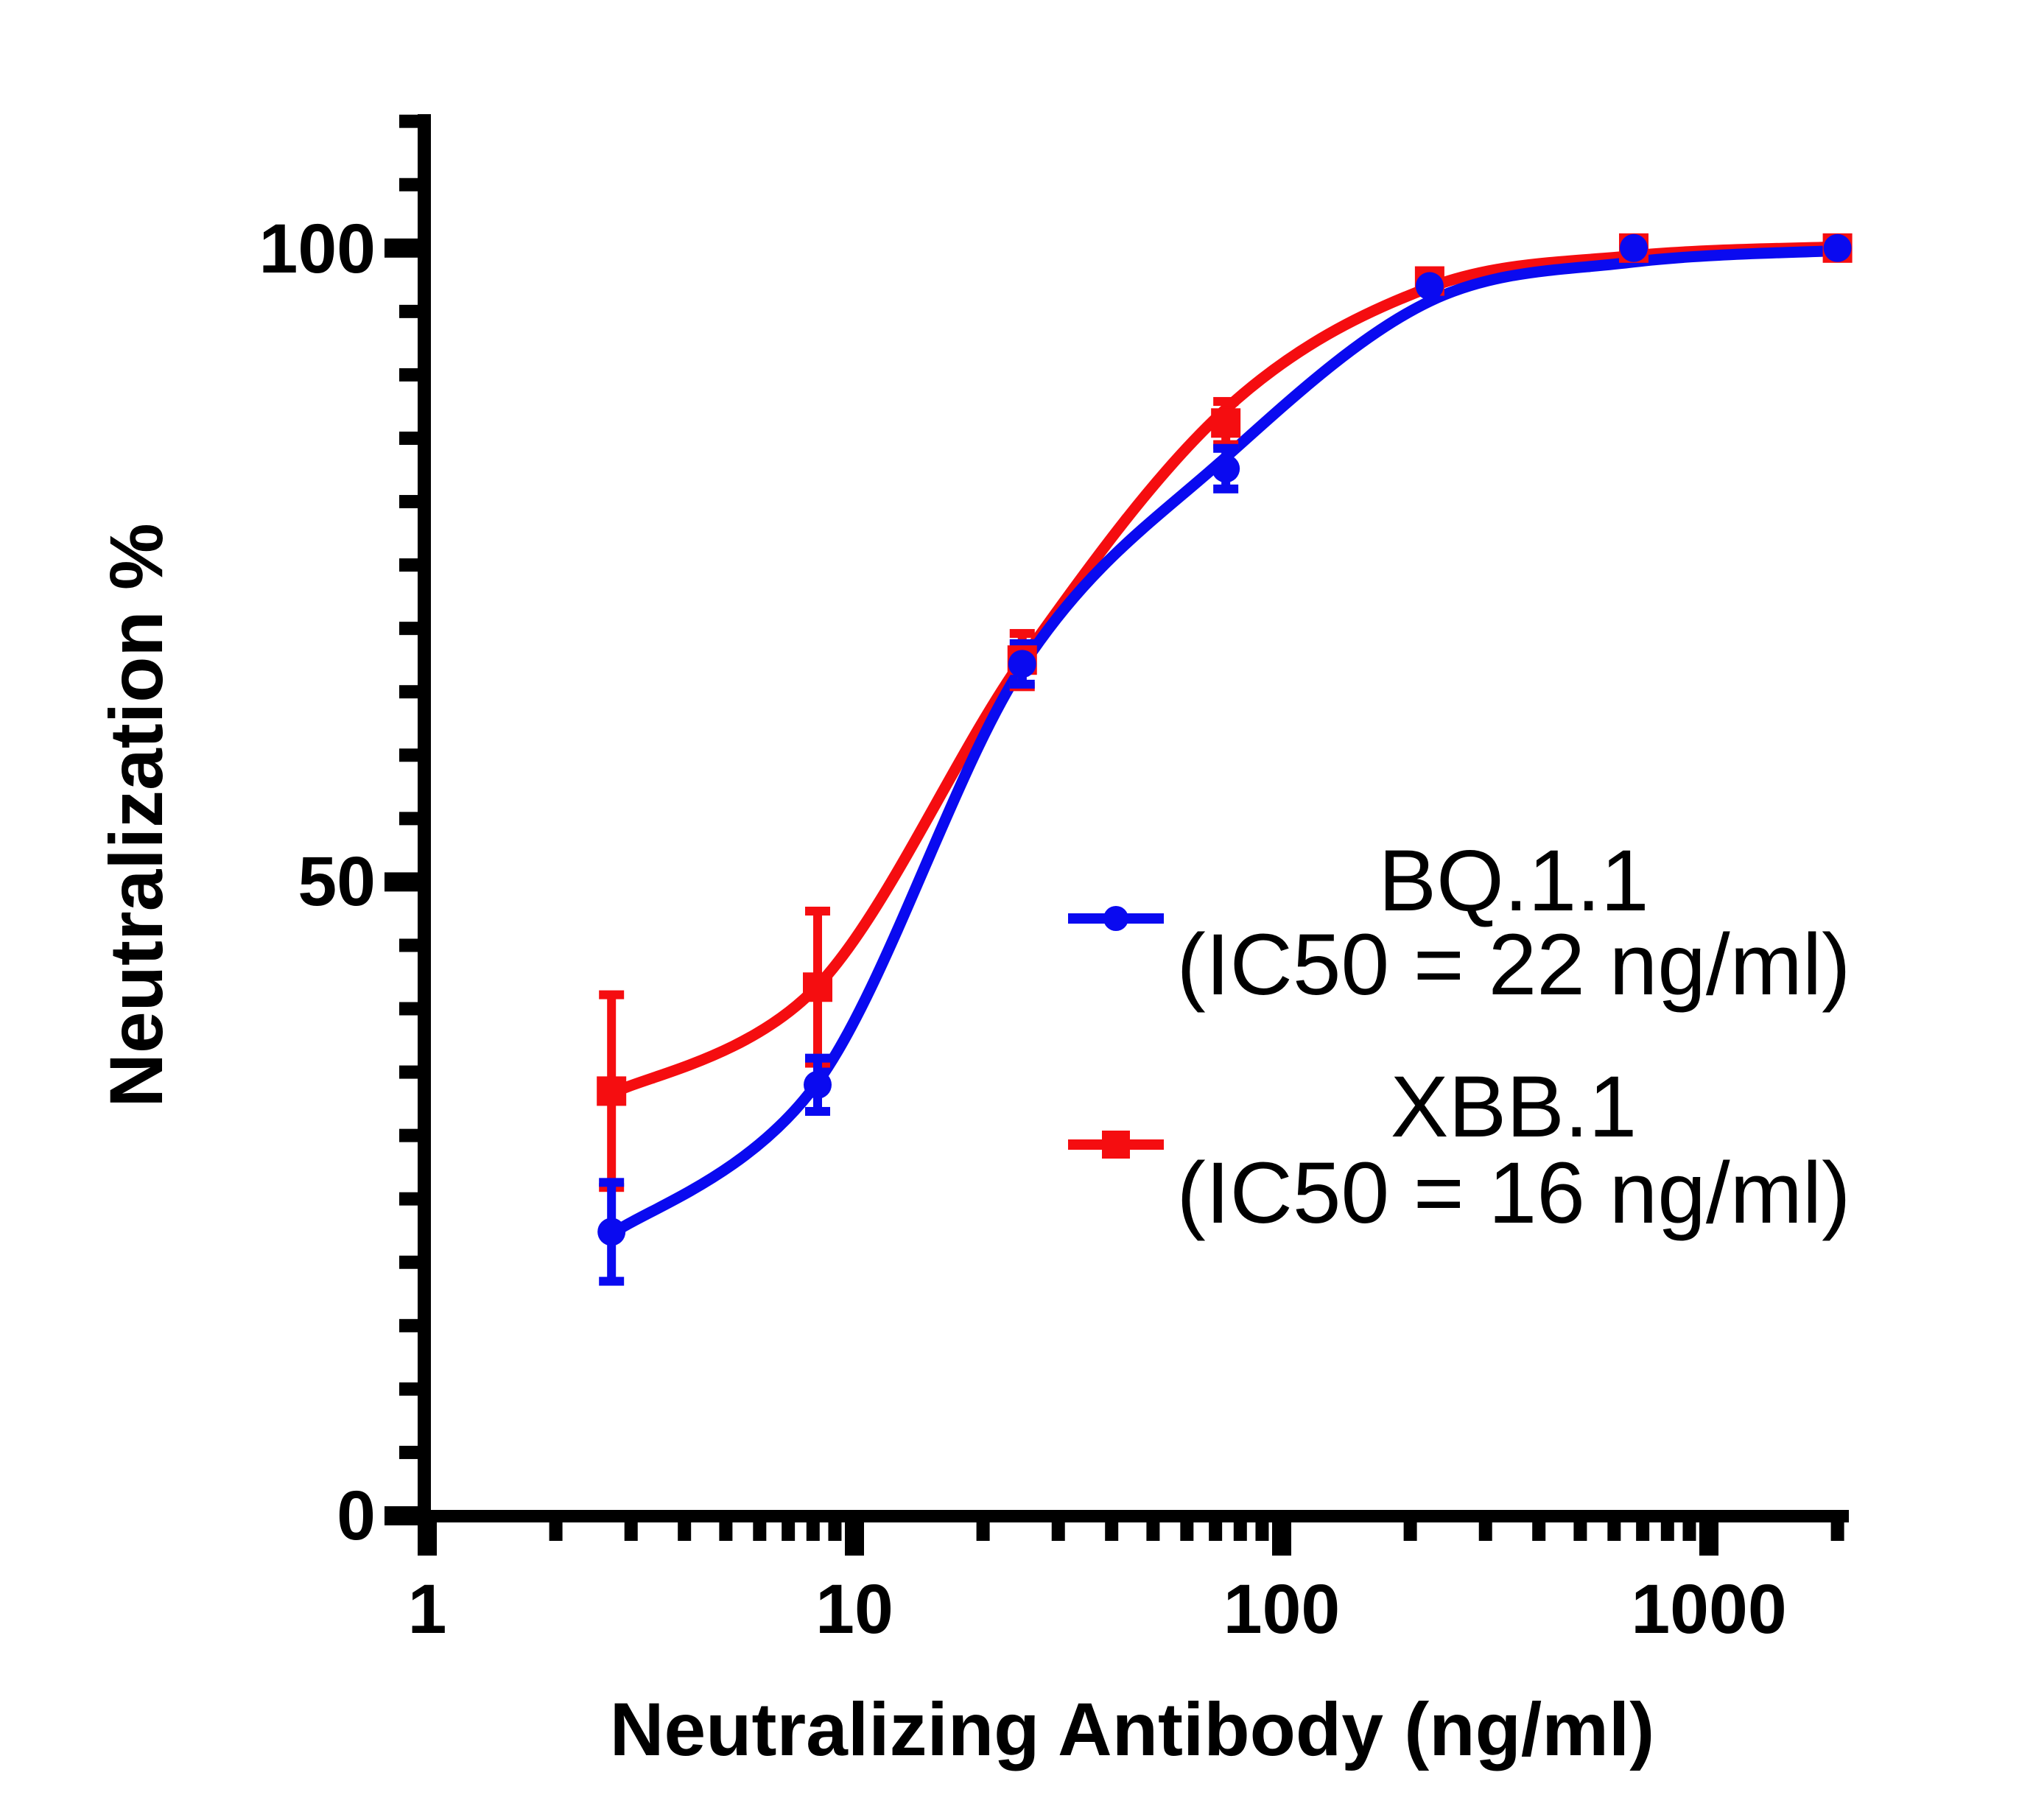  Describe the element at coordinates (1514, 965) in the screenshot. I see `legend-bq11-ic50: (IC50 = 22 ng/ml)` at that location.